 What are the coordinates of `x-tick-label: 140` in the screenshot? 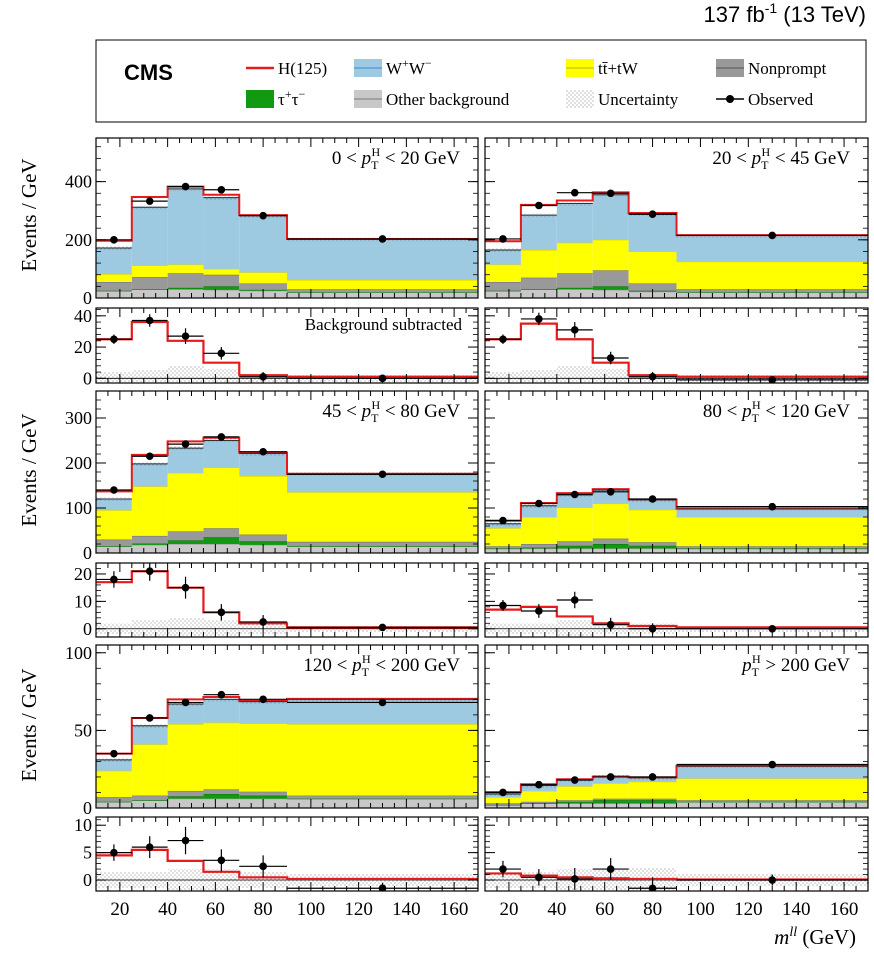 It's located at (406, 909).